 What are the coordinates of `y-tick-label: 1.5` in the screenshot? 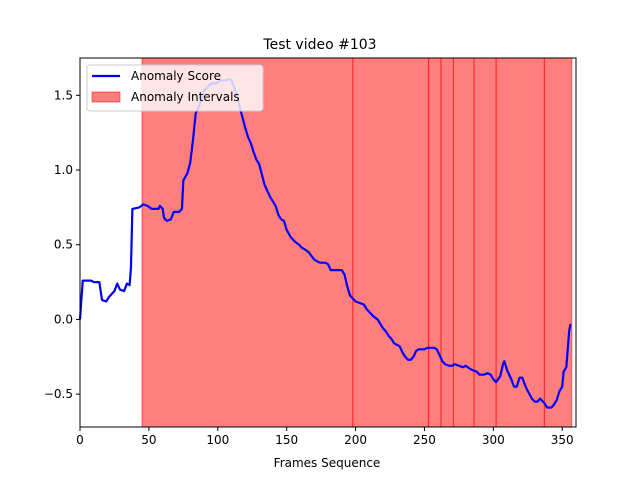 It's located at (63, 95).